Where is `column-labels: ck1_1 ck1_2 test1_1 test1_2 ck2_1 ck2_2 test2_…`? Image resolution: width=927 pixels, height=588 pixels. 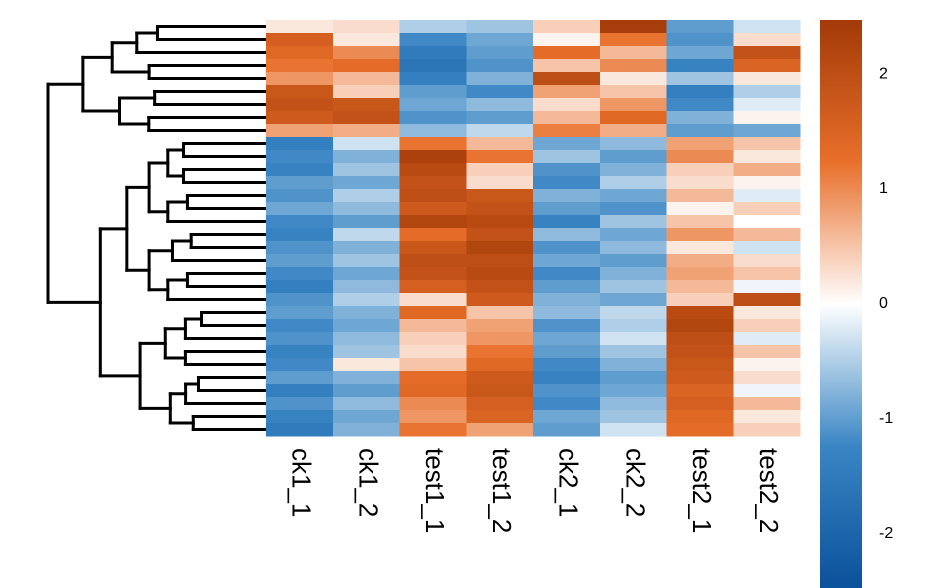
column-labels: ck1_1 ck1_2 test1_1 test1_2 ck2_1 ck2_2 test2_… is located at coordinates (535, 490).